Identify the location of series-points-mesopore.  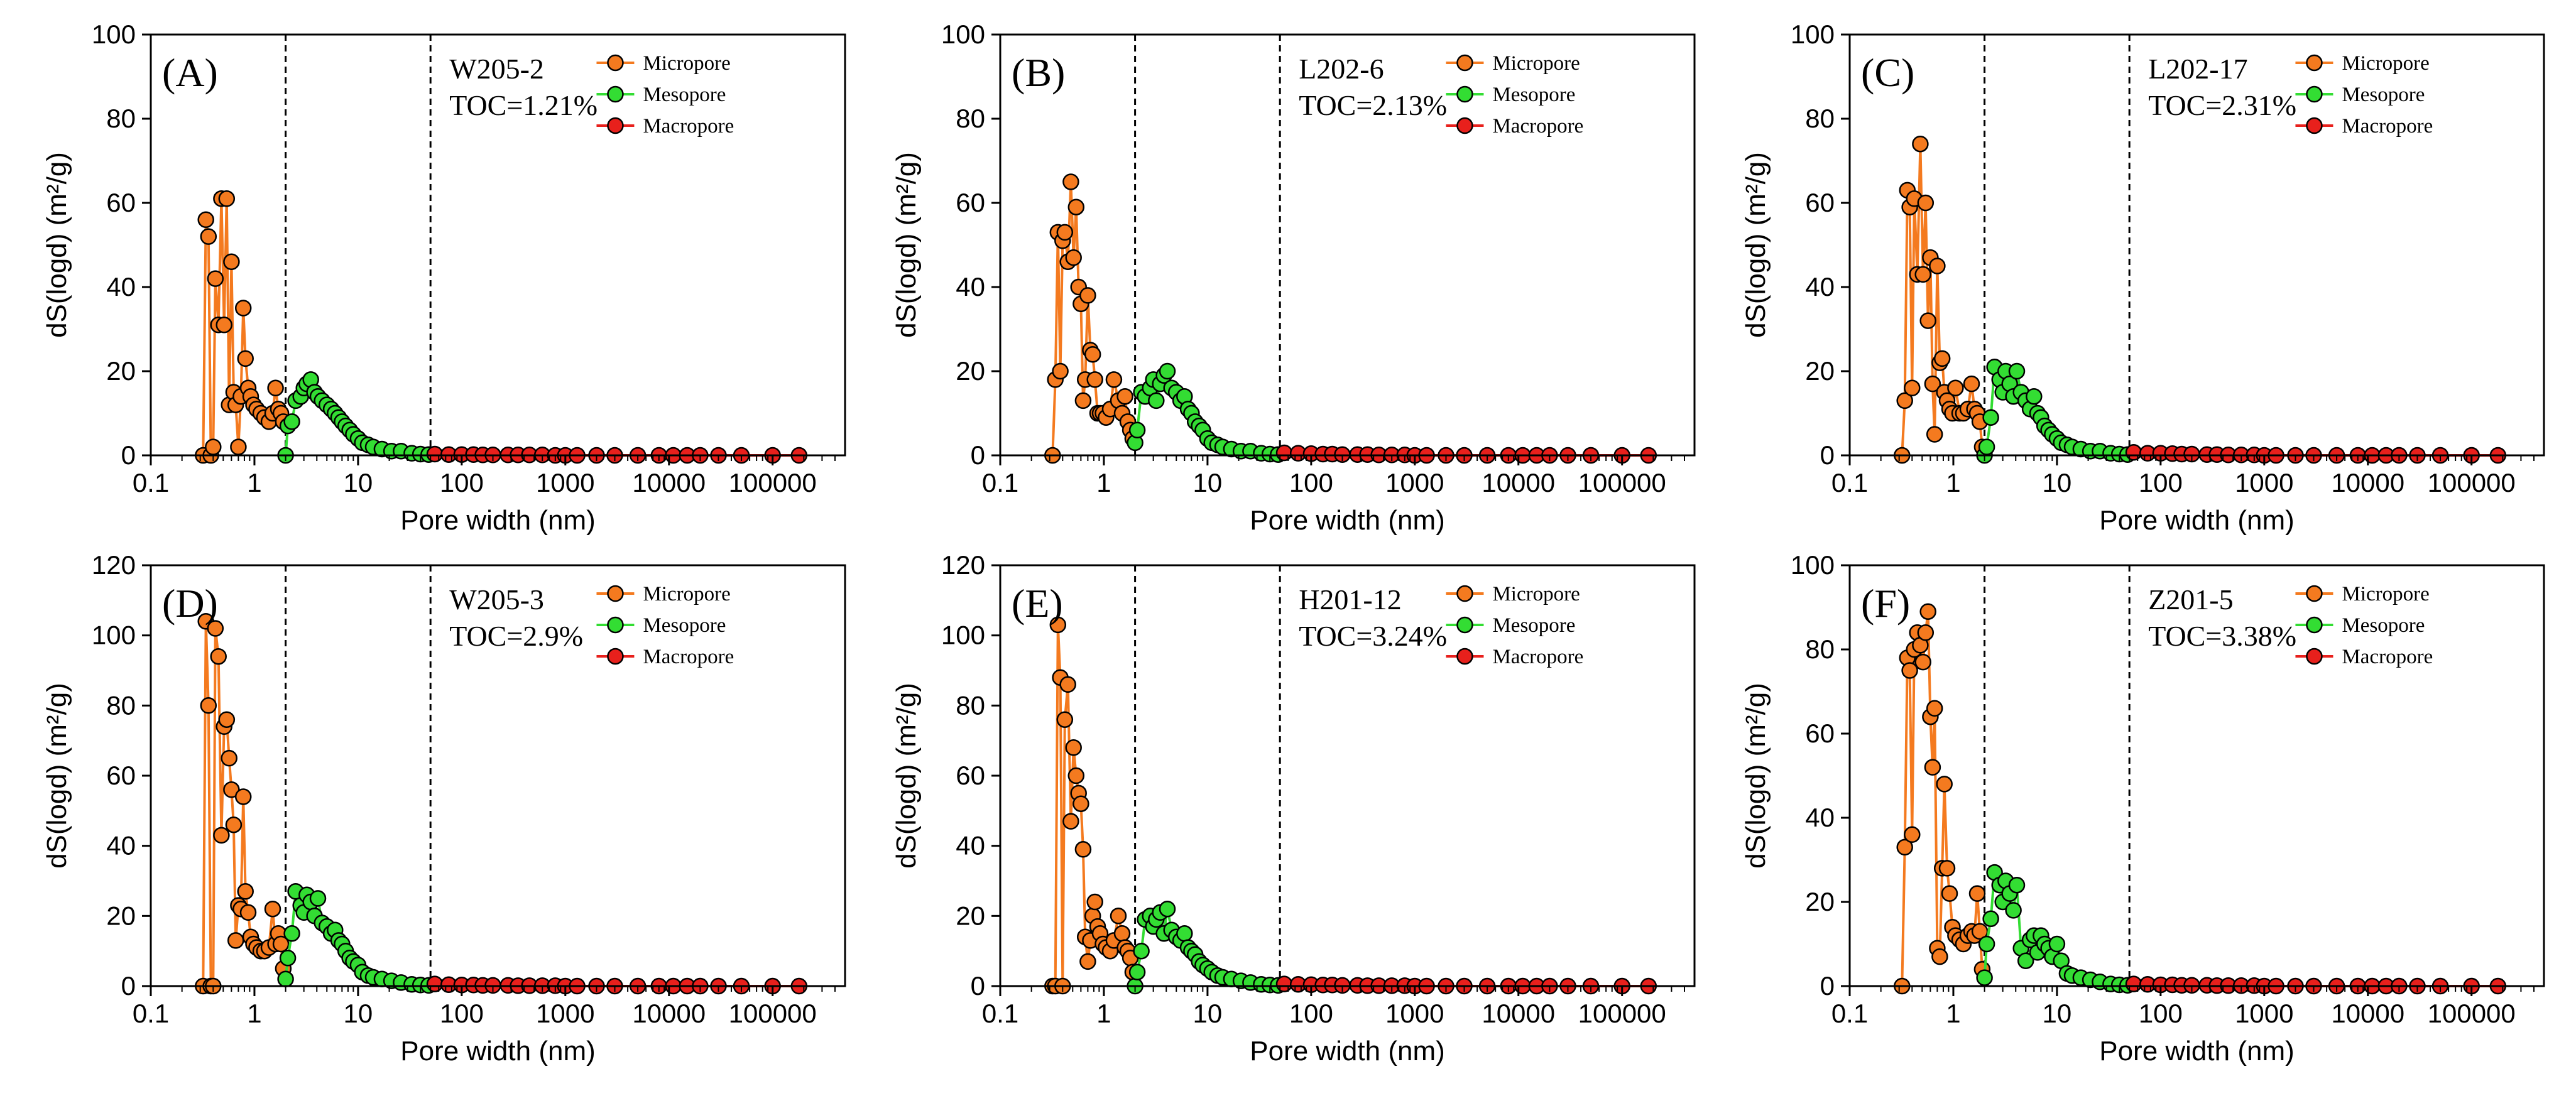
(2056, 929).